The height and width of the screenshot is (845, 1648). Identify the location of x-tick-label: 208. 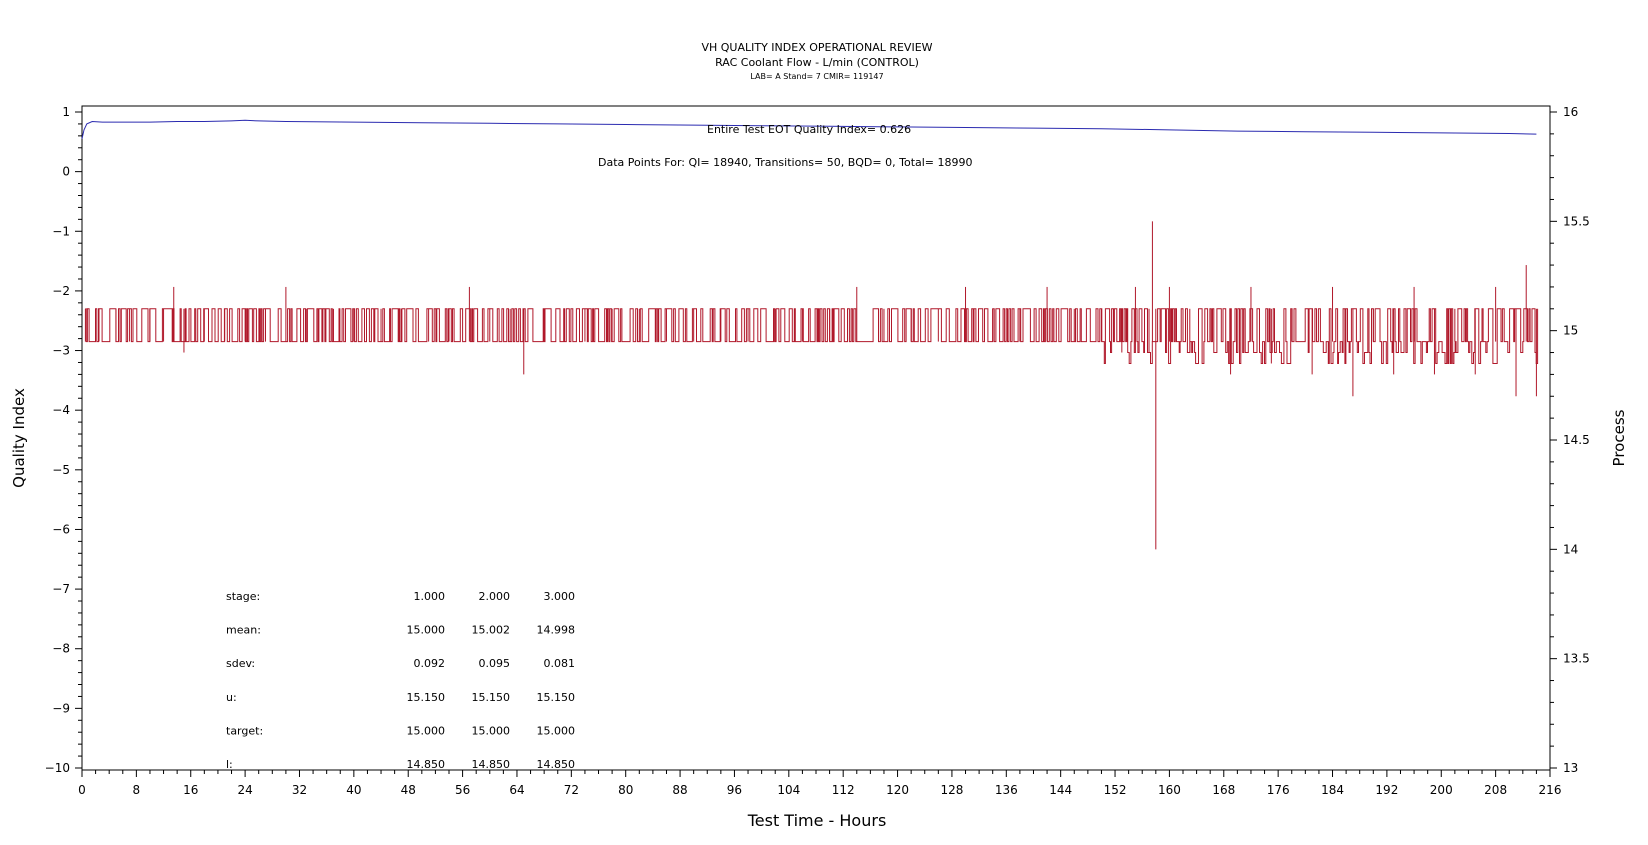
(1495, 790).